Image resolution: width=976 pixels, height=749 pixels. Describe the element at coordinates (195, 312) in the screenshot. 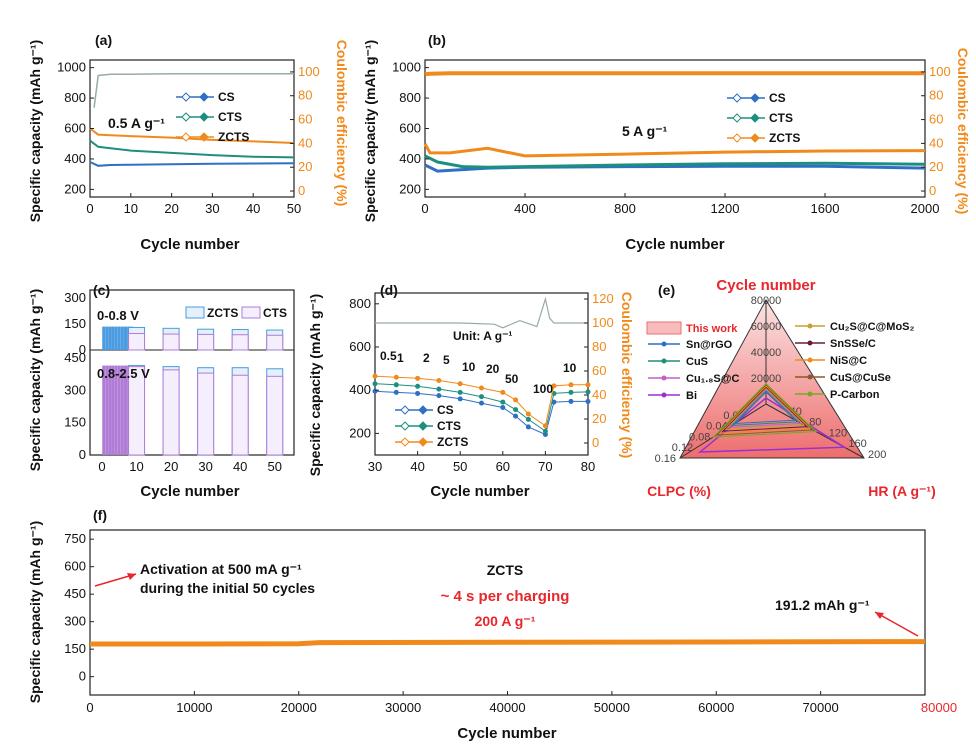

I see `panel-c-legend-zcts-swatch` at that location.